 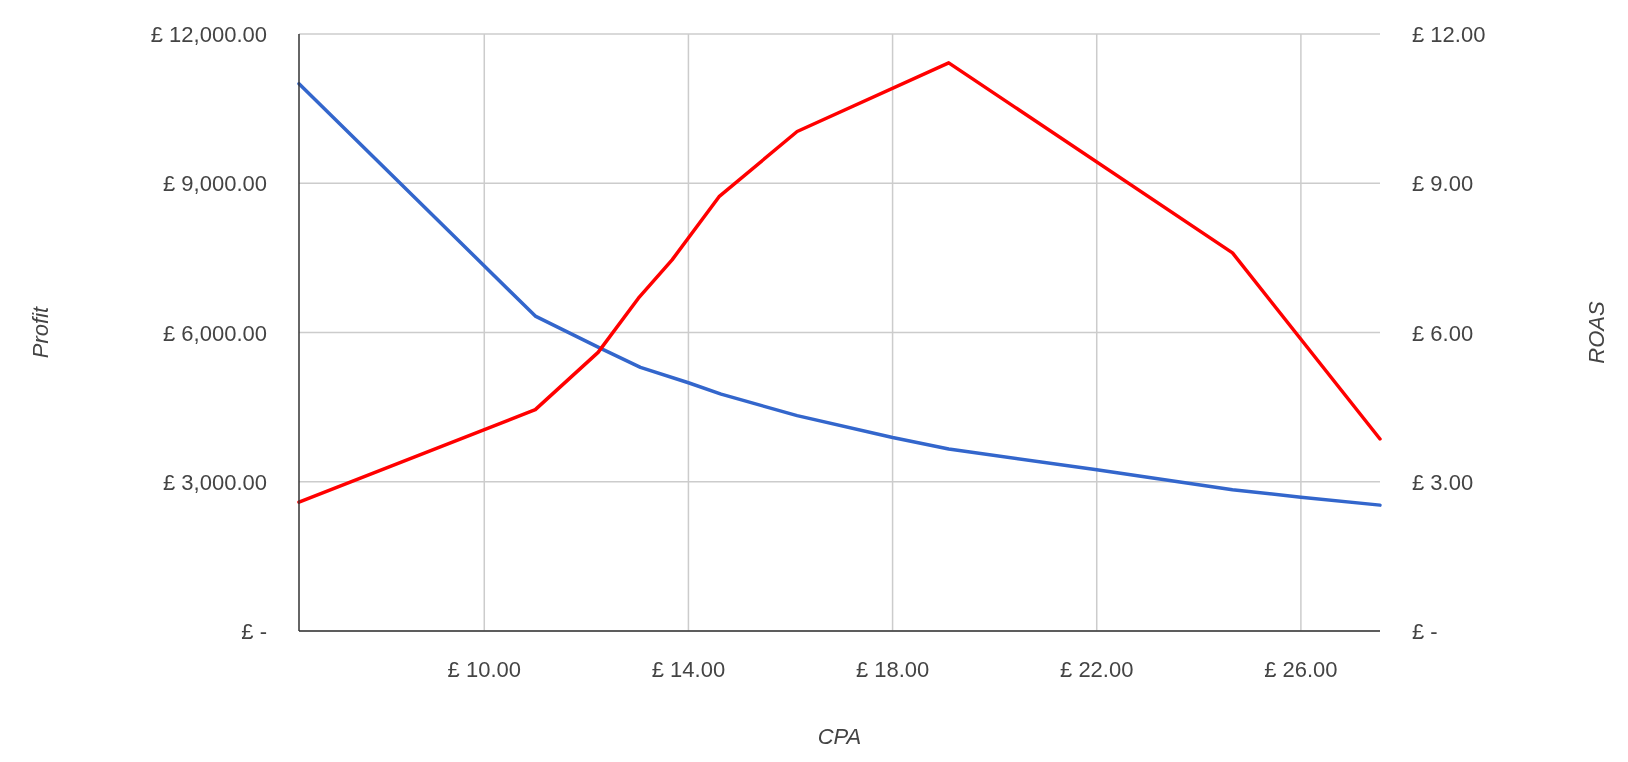 I want to click on x-tick-label: £ 22.00, so click(x=1097, y=669).